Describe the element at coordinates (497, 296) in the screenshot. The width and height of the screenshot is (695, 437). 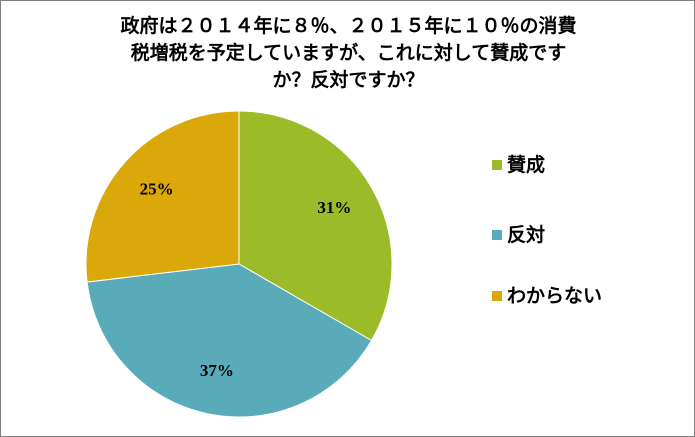
I see `legend-swatch-unsure` at that location.